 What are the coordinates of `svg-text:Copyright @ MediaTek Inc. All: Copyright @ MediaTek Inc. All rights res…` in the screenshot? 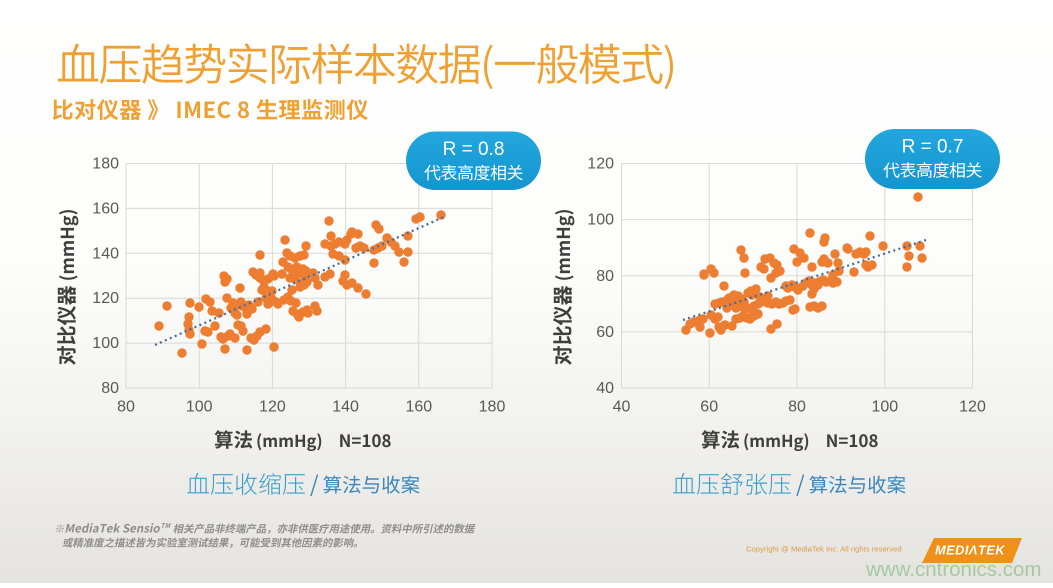 It's located at (824, 549).